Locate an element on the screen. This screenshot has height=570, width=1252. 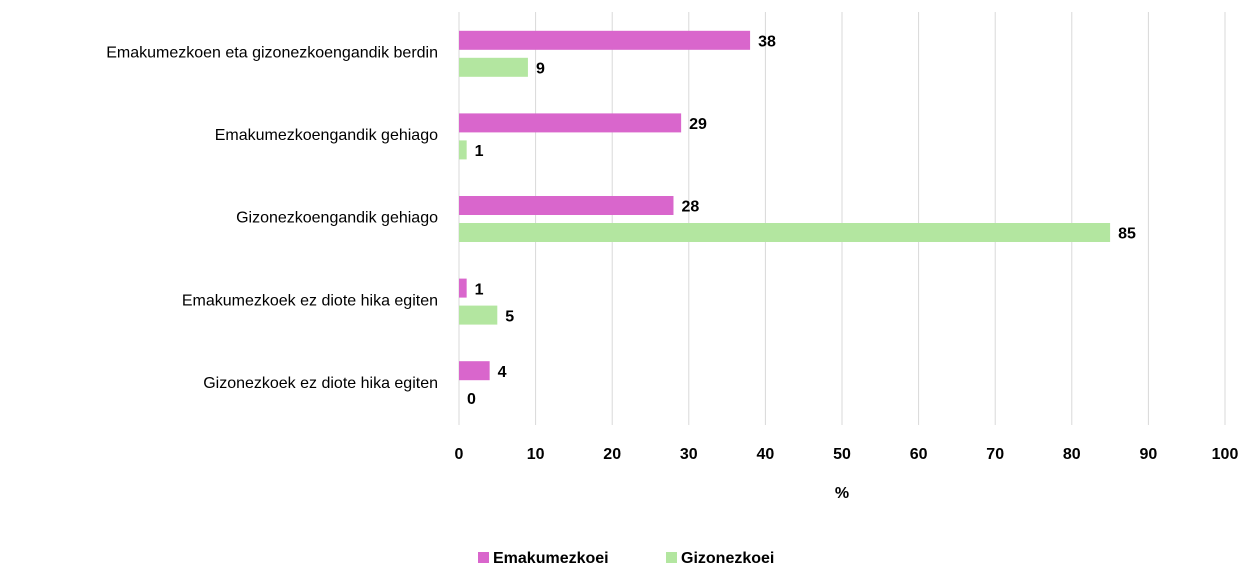
value-label: 5 is located at coordinates (509, 316).